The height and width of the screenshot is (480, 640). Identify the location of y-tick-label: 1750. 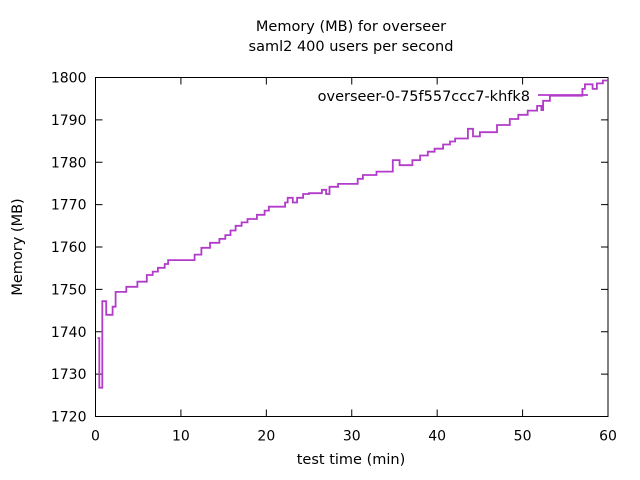
(69, 290).